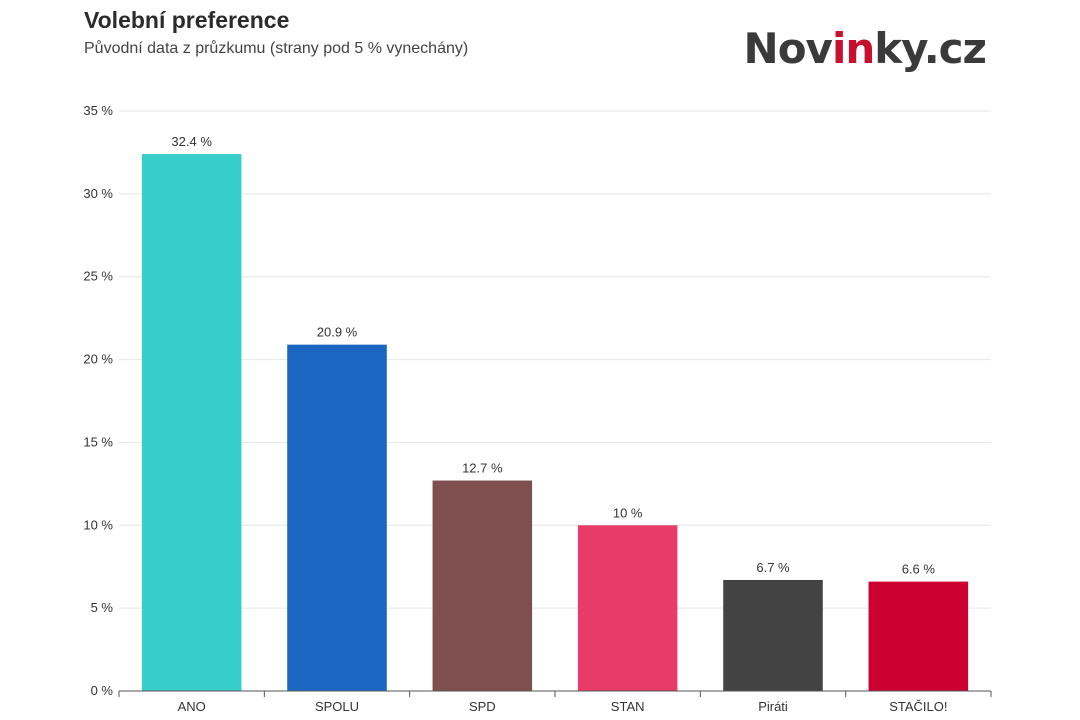 The image size is (1080, 720). I want to click on category-label: STAČILO!, so click(918, 706).